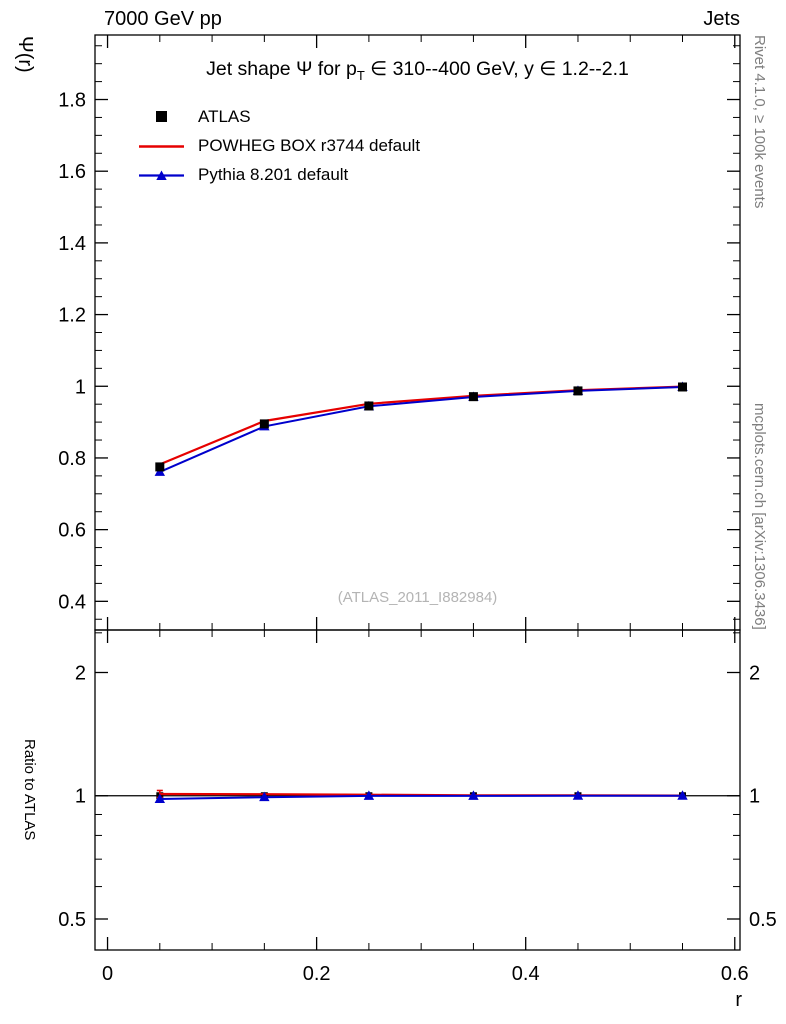 The height and width of the screenshot is (1024, 786). I want to click on analysis-id-watermark: (ATLAS_2011_I882984), so click(417, 597).